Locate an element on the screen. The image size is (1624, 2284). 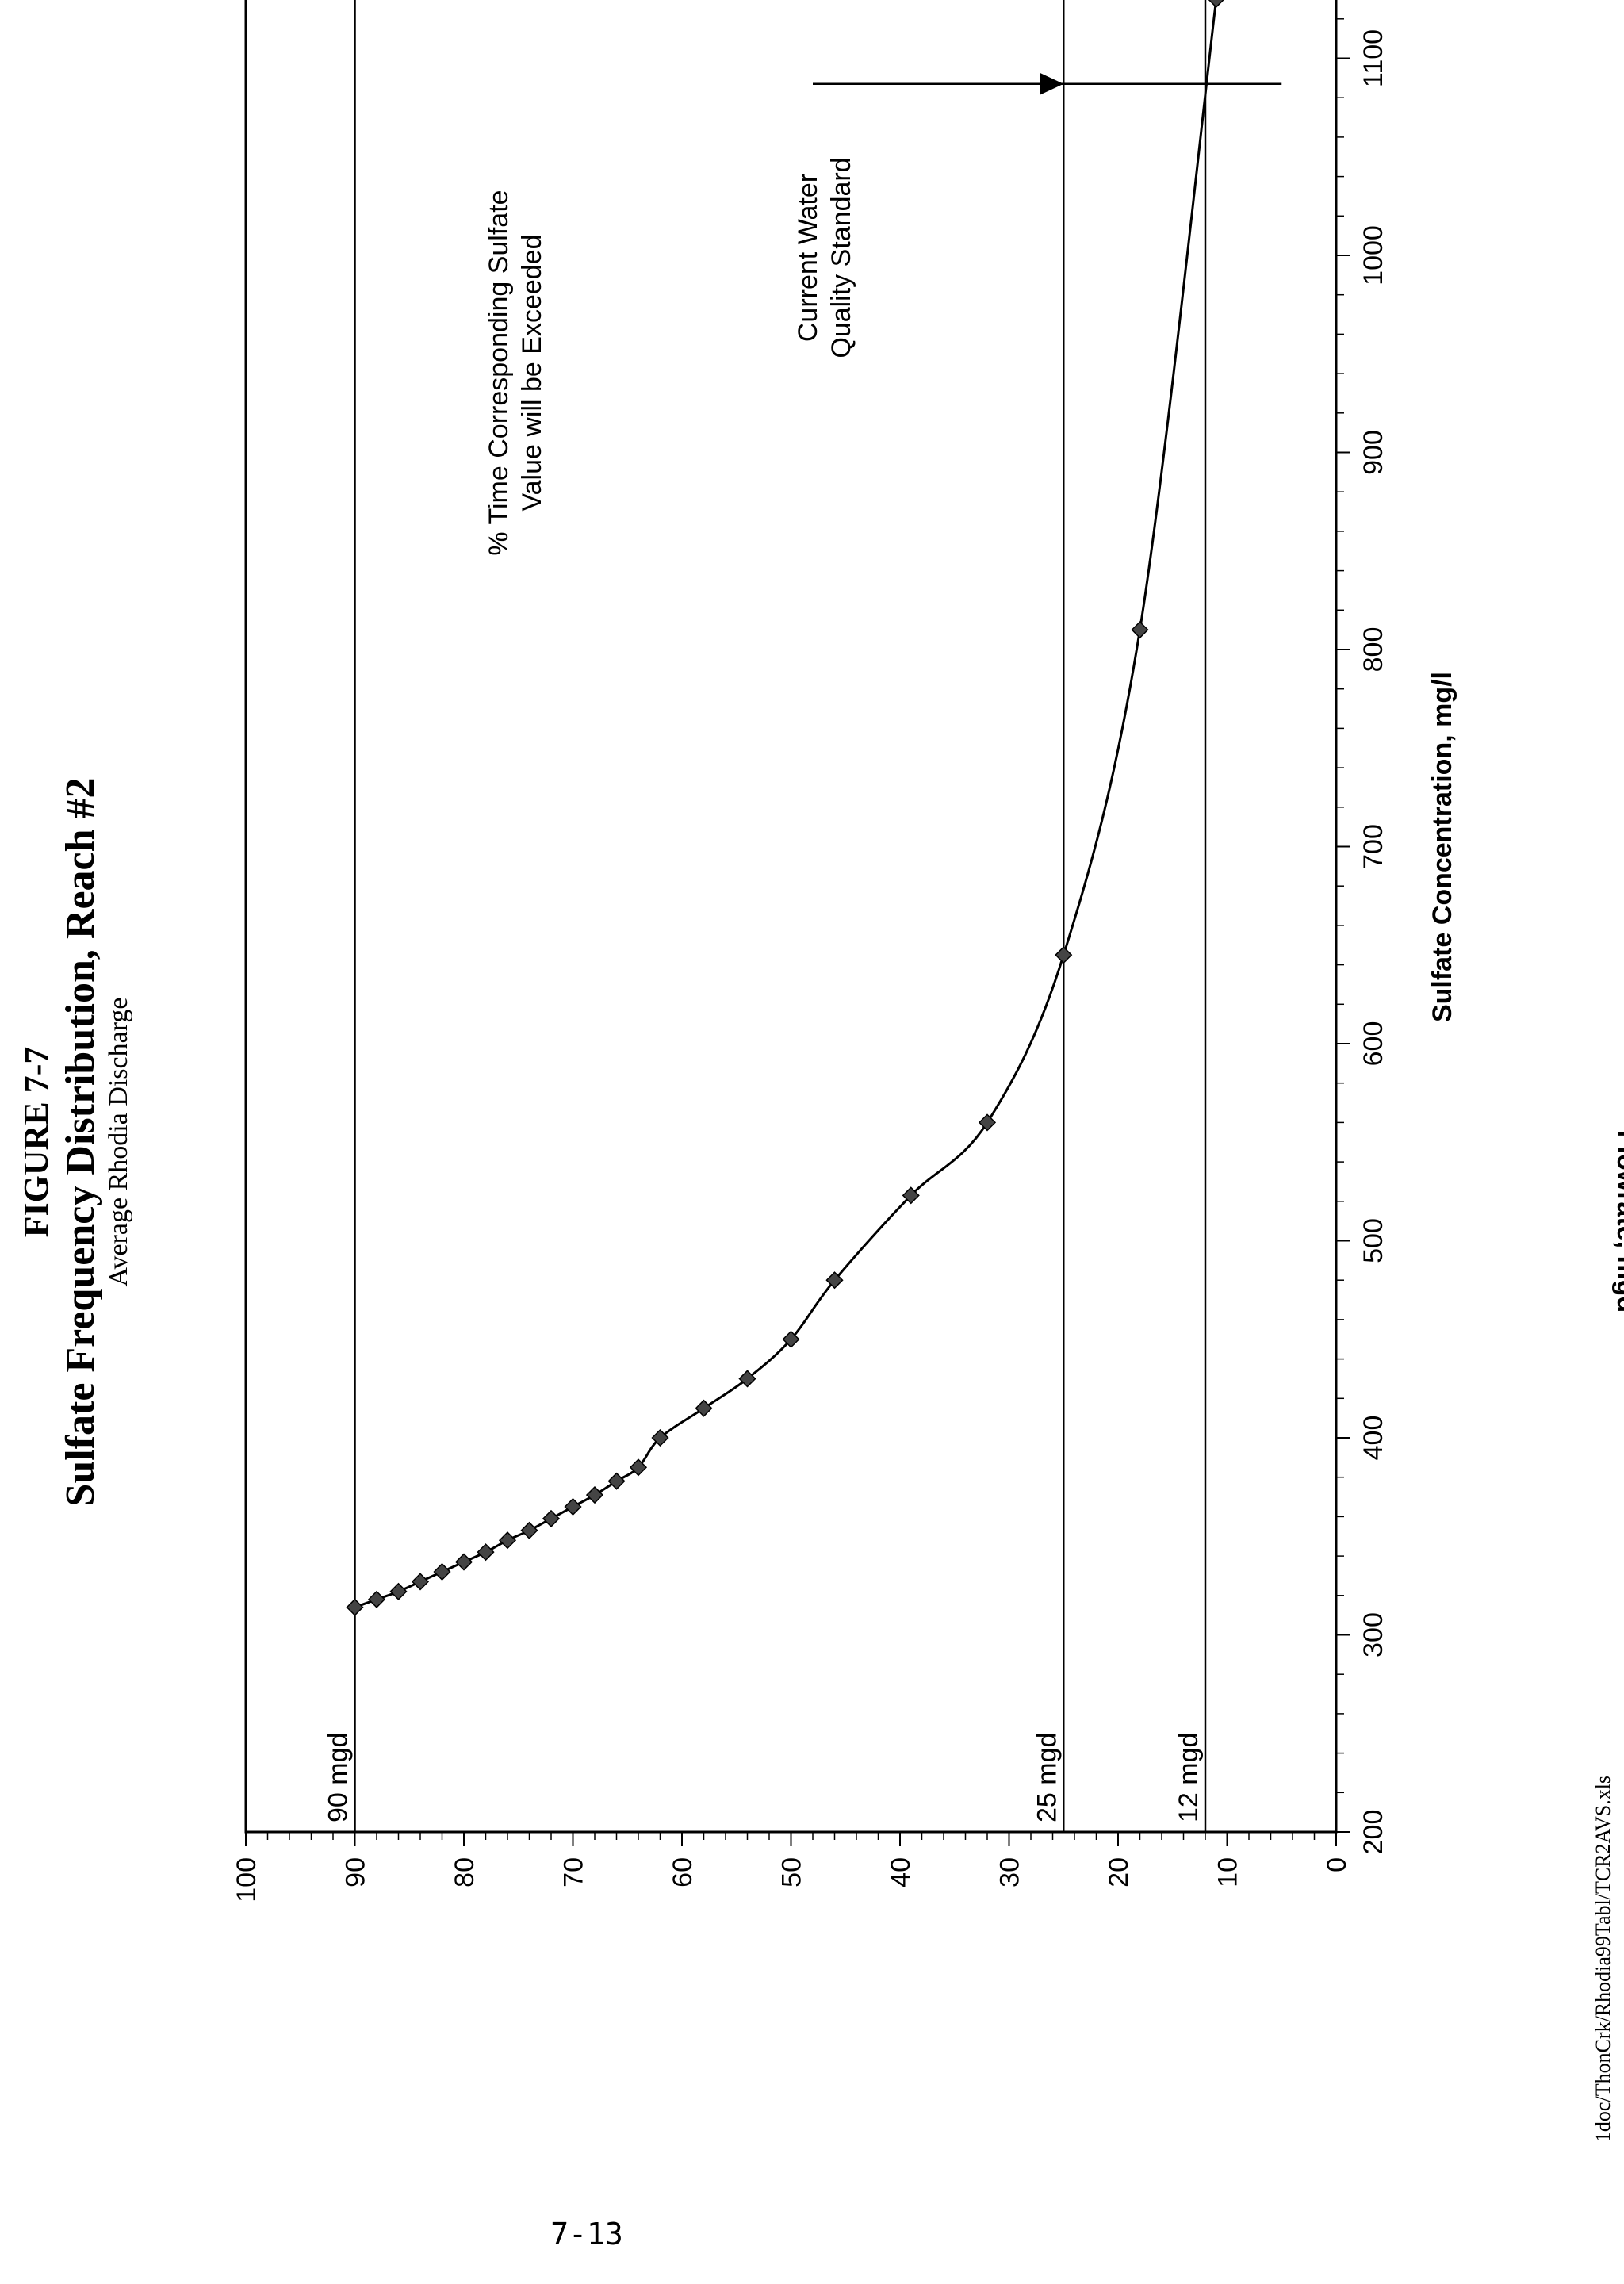
x-axis-label: Sulfate Concentration, mg/l is located at coordinates (1442, 847).